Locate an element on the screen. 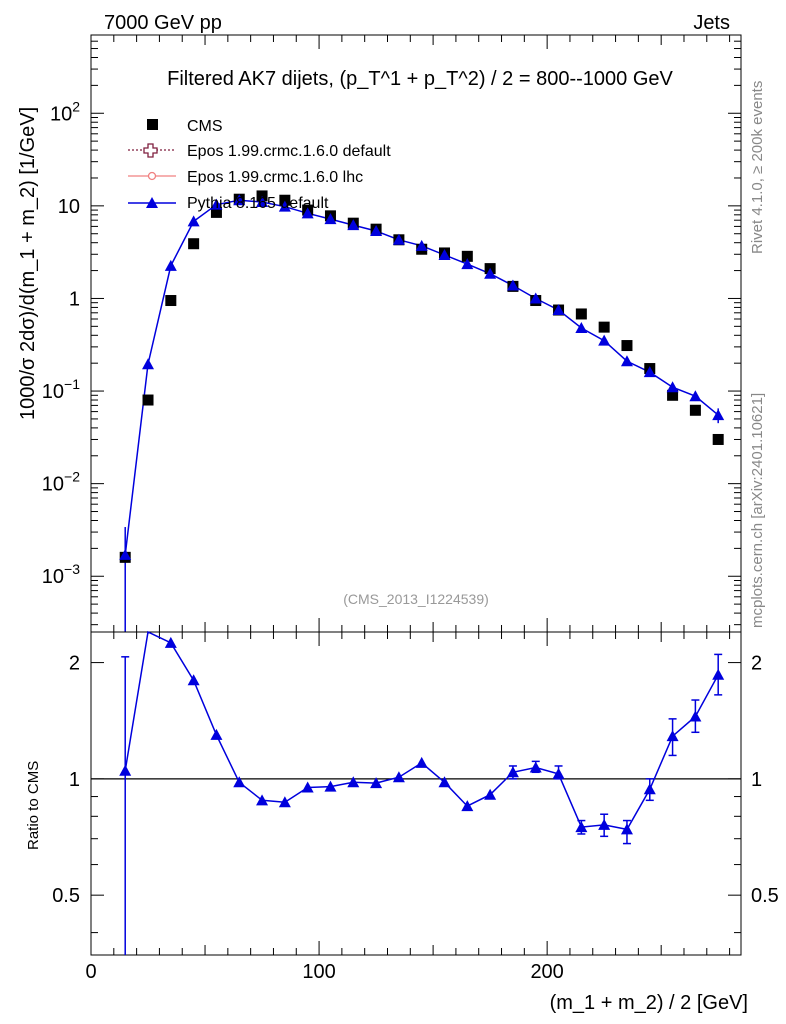 This screenshot has height=1024, width=786. legend-epos-default-marker is located at coordinates (150, 150).